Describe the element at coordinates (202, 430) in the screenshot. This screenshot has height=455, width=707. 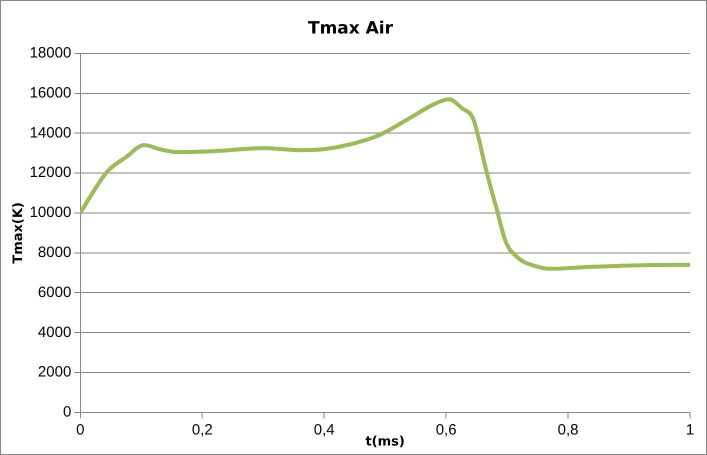
I see `x-tick-label: 0,2` at that location.